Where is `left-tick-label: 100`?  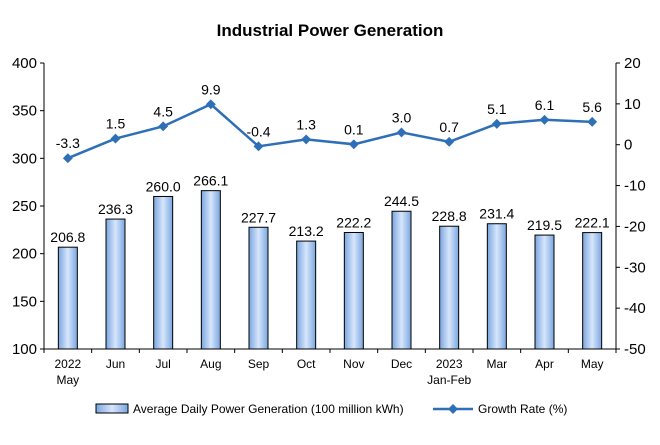 left-tick-label: 100 is located at coordinates (24, 349).